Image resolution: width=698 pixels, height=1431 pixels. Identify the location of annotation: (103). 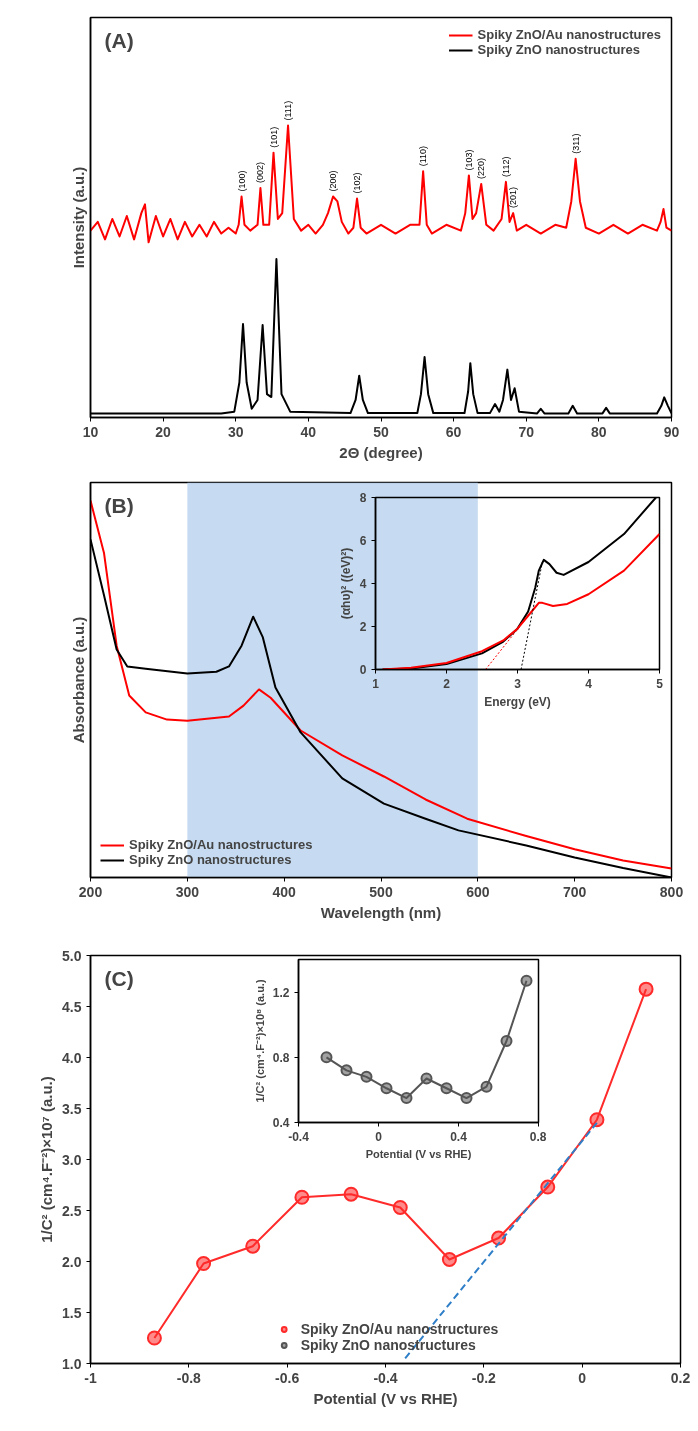
(468, 160).